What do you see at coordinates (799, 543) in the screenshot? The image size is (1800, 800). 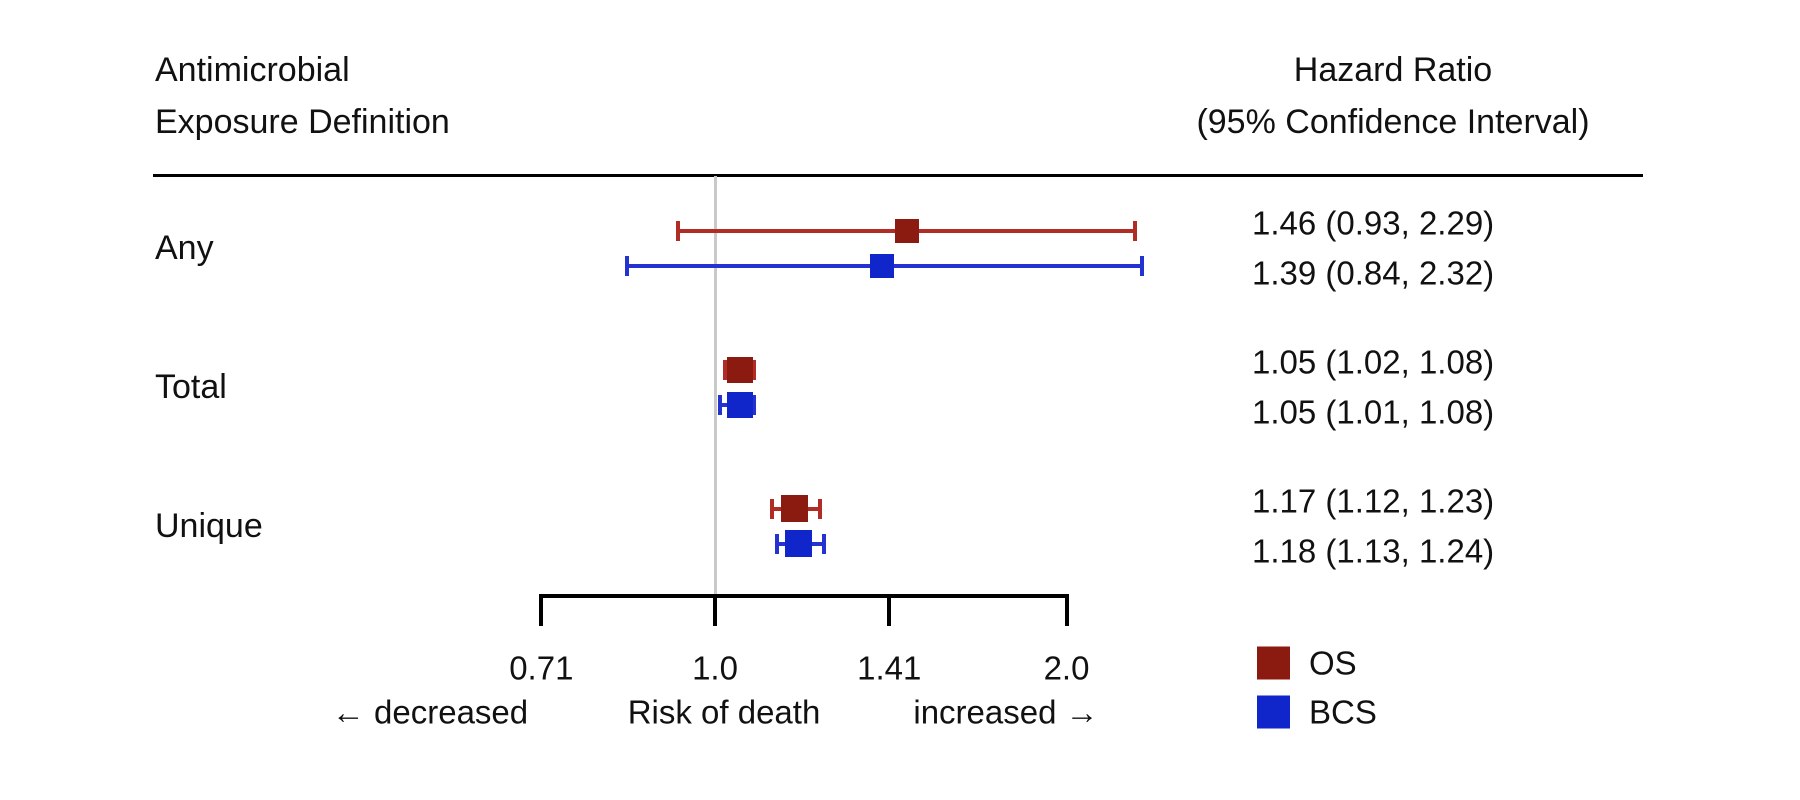 I see `point-estimate-marker-unique-bcs` at bounding box center [799, 543].